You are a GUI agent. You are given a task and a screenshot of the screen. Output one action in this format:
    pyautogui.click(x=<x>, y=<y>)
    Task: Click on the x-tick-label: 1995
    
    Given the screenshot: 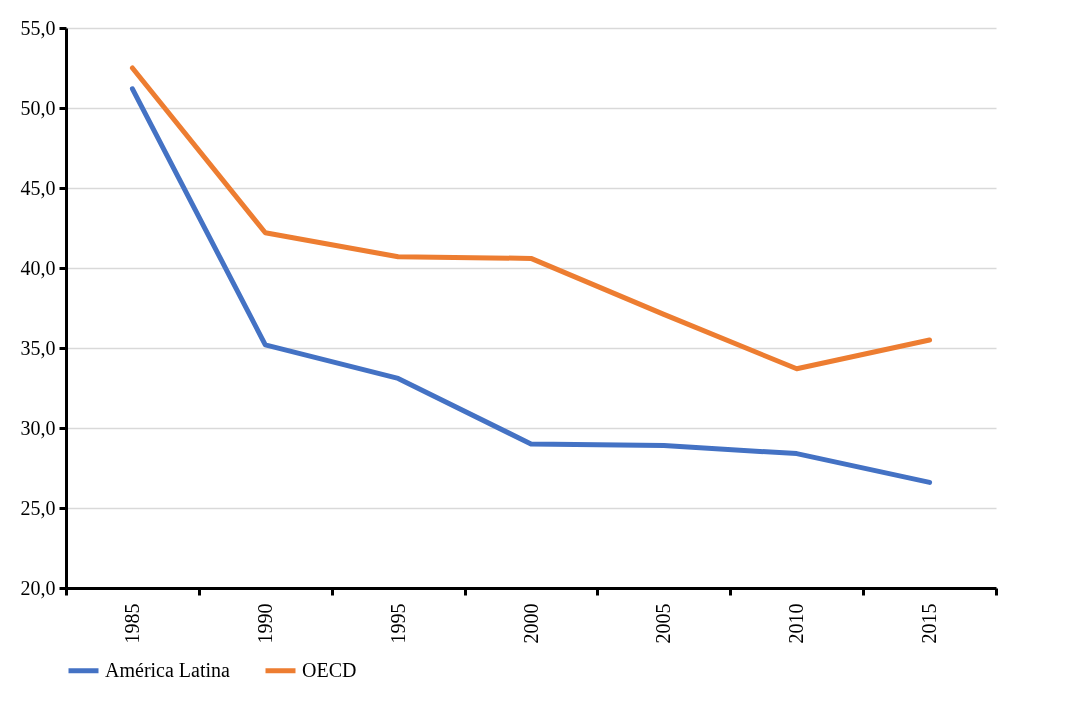 What is the action you would take?
    pyautogui.click(x=397, y=623)
    